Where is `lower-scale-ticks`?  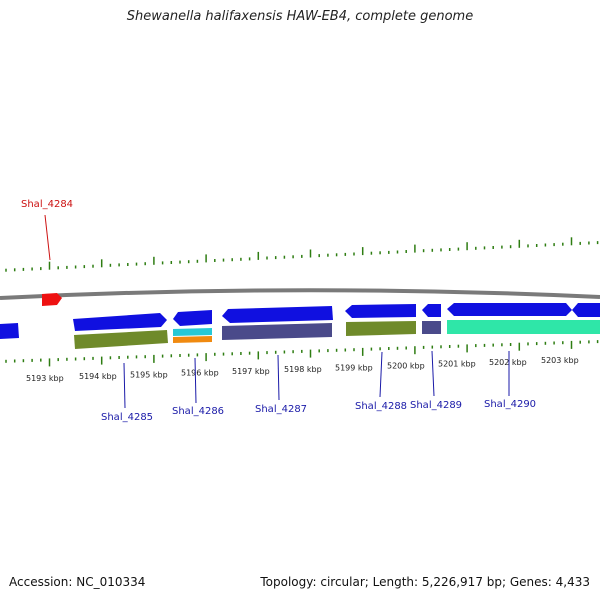
lower-scale-ticks is located at coordinates (302, 353).